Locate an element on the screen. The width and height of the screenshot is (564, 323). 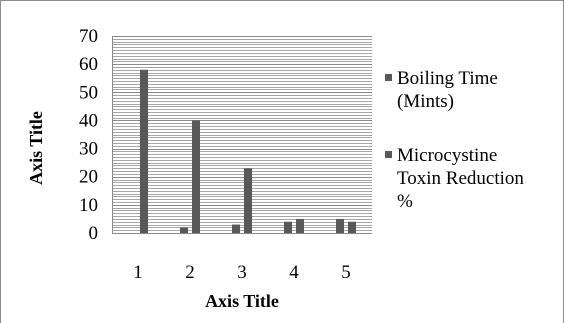
y-tick-label: 40 is located at coordinates (88, 120).